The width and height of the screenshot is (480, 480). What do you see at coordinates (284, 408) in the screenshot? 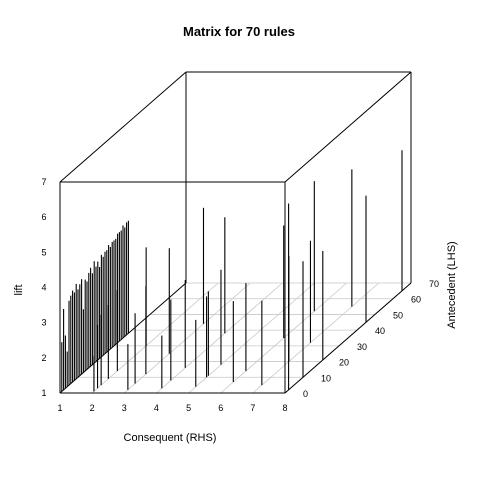
I see `x-tick-label: 8` at bounding box center [284, 408].